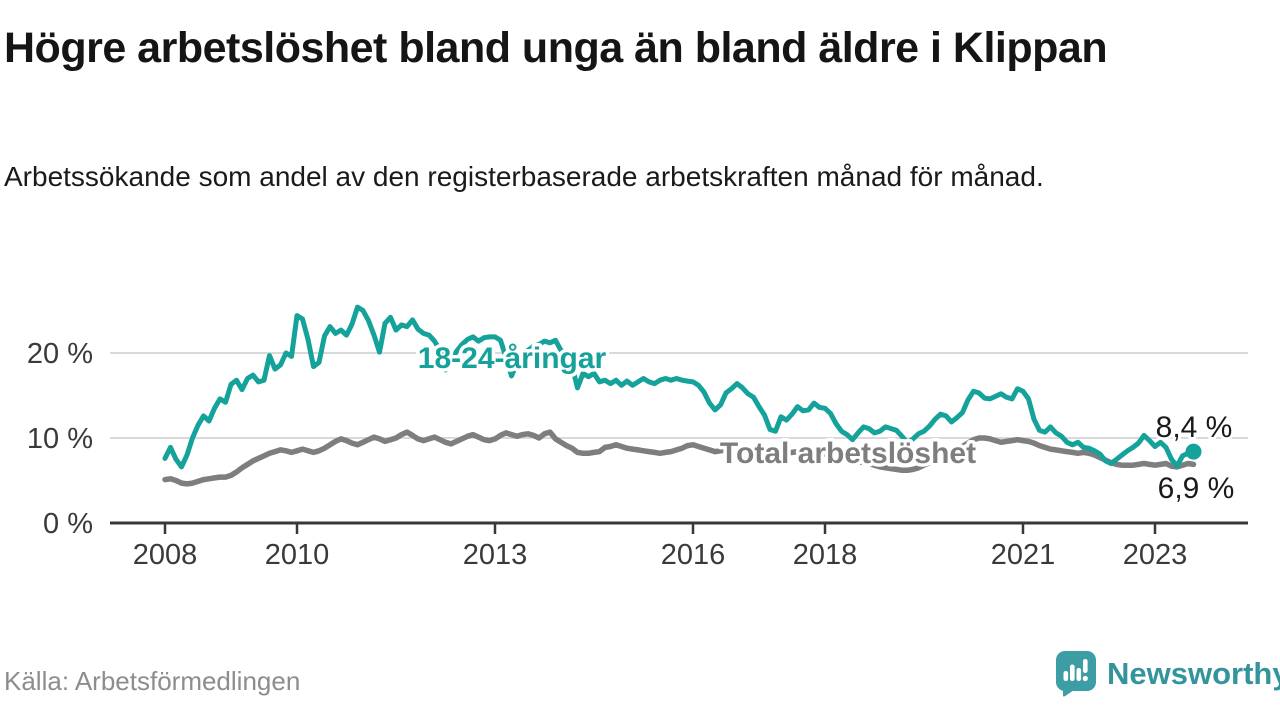 The image size is (1280, 720). What do you see at coordinates (495, 555) in the screenshot?
I see `x-tick-label: 2013` at bounding box center [495, 555].